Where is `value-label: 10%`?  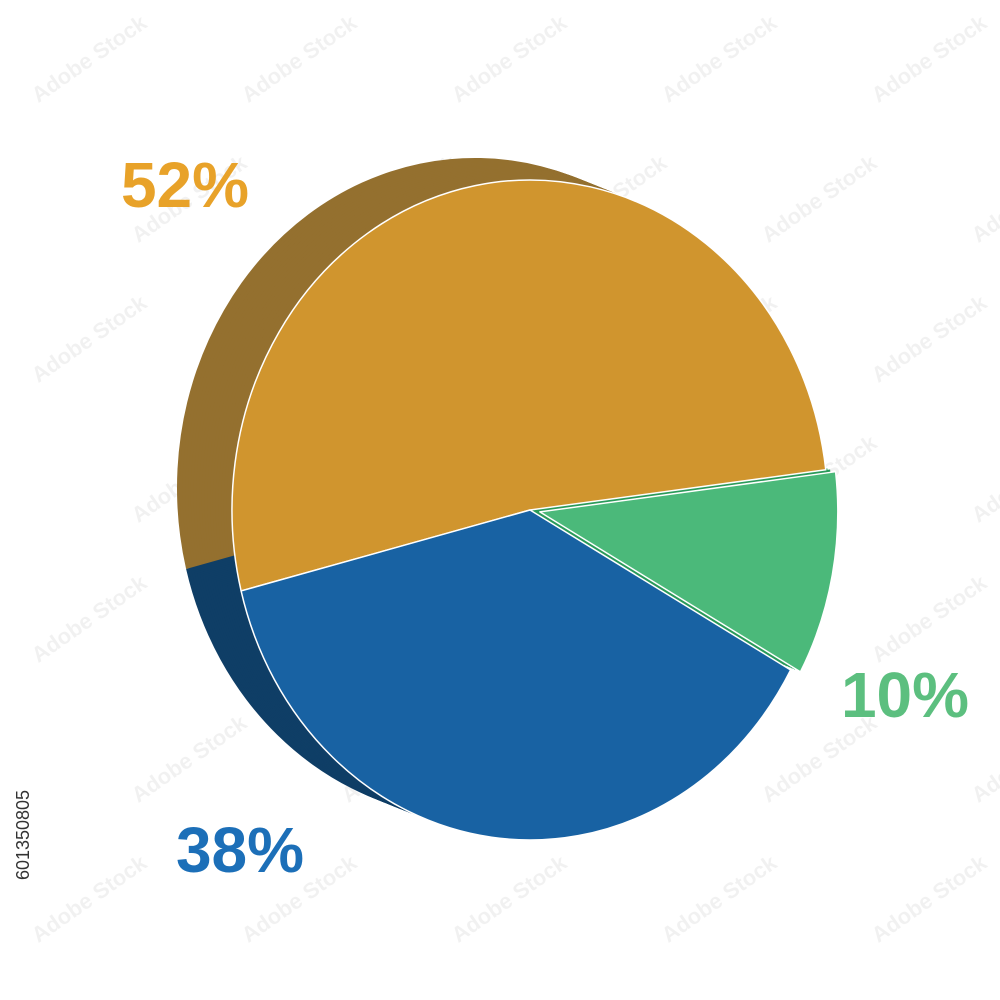
value-label: 10% is located at coordinates (905, 695).